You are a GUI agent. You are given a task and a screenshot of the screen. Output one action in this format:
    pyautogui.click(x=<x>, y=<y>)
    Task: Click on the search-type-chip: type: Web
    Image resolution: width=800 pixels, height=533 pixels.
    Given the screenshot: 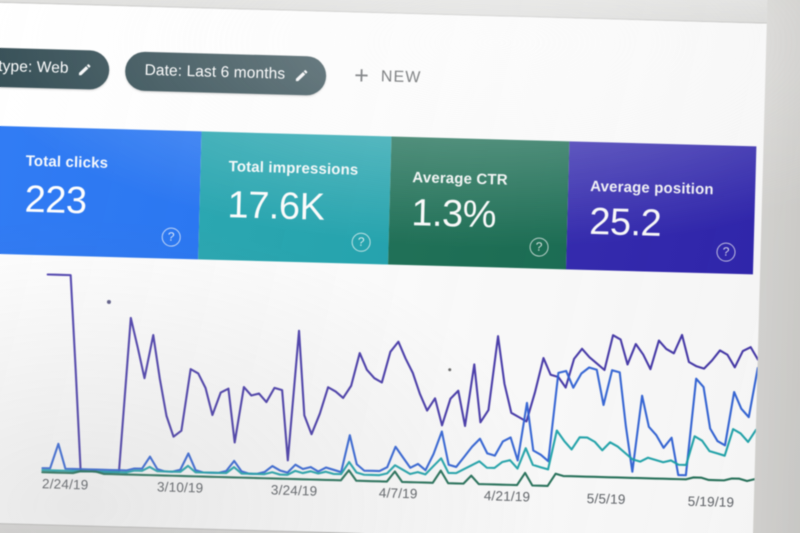 What is the action you would take?
    pyautogui.click(x=55, y=67)
    